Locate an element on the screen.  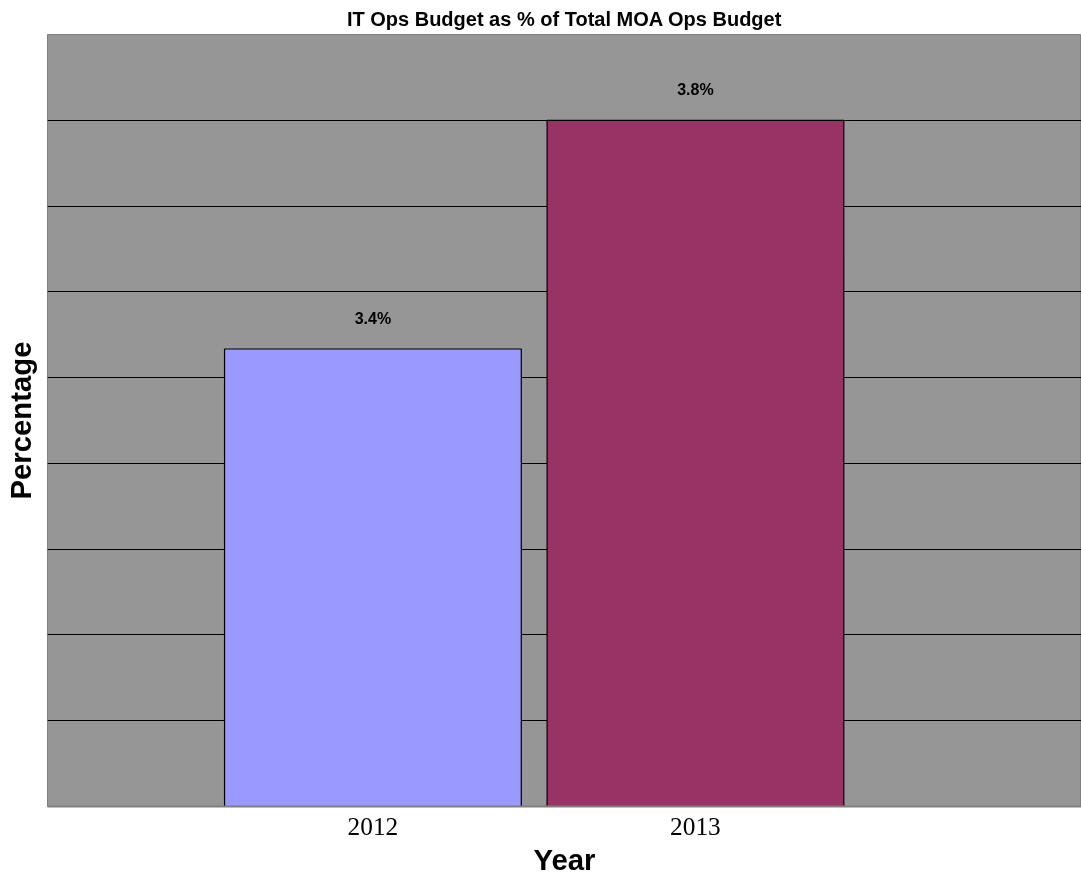
x-tick-label: 2012 is located at coordinates (373, 825).